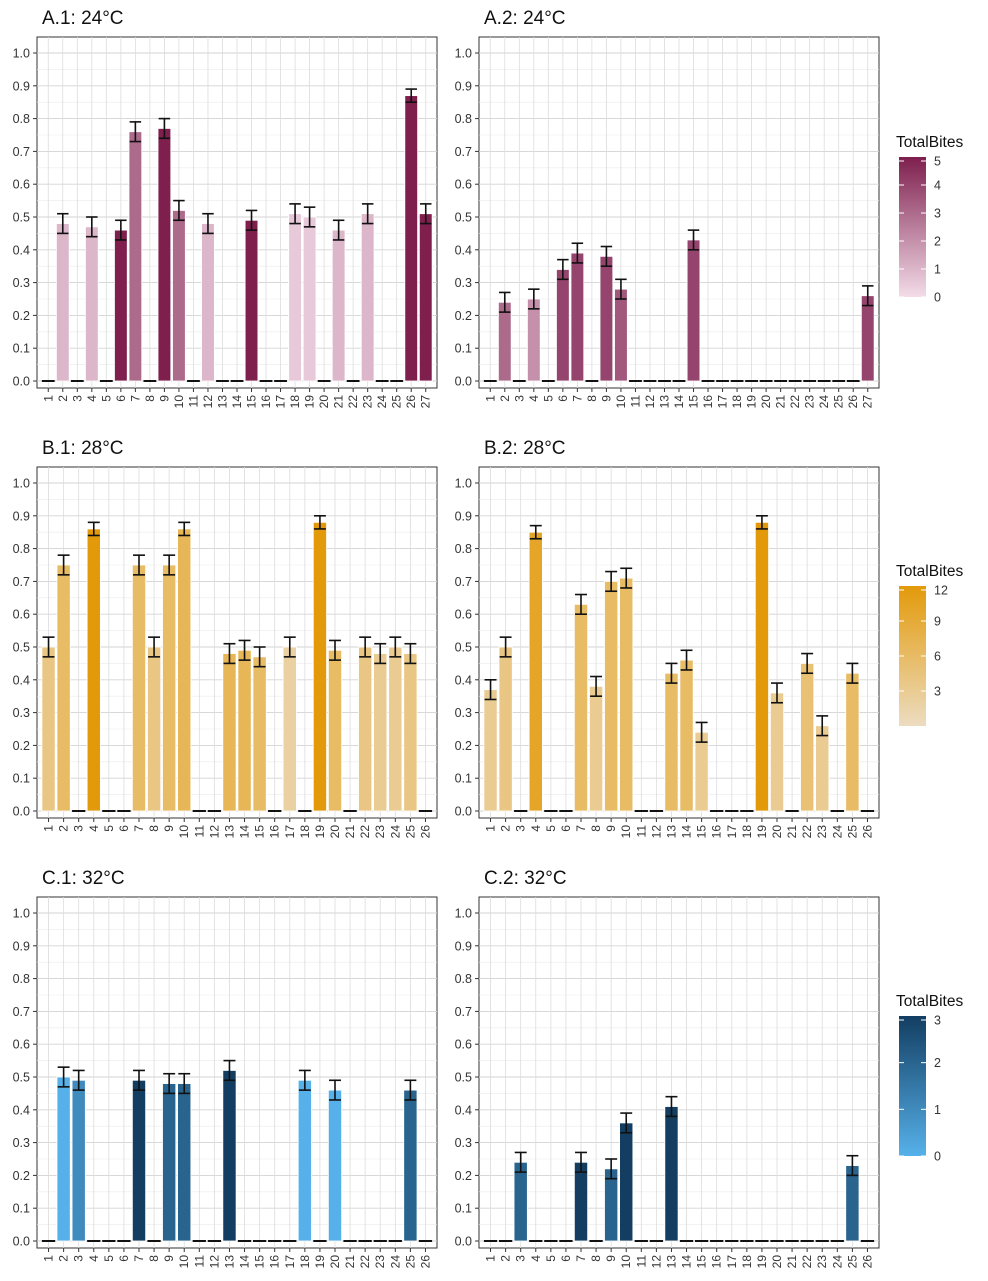 The image size is (988, 1281). What do you see at coordinates (281, 402) in the screenshot?
I see `x-tick-label: 17` at bounding box center [281, 402].